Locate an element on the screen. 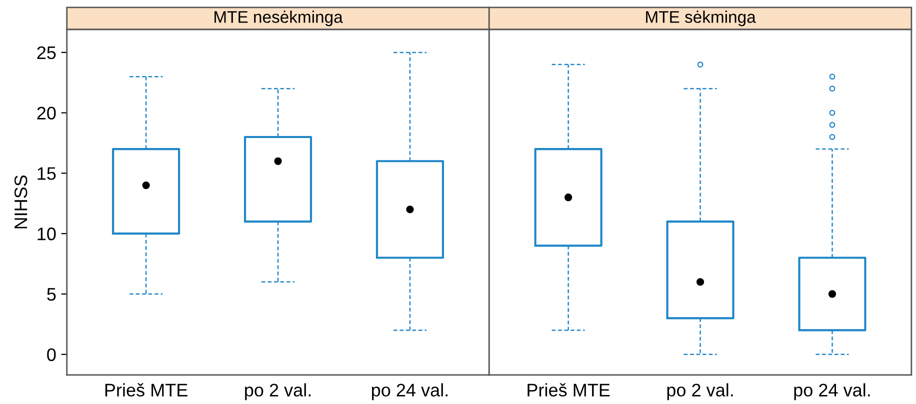  chart-title: MTE sėkminga is located at coordinates (701, 18).